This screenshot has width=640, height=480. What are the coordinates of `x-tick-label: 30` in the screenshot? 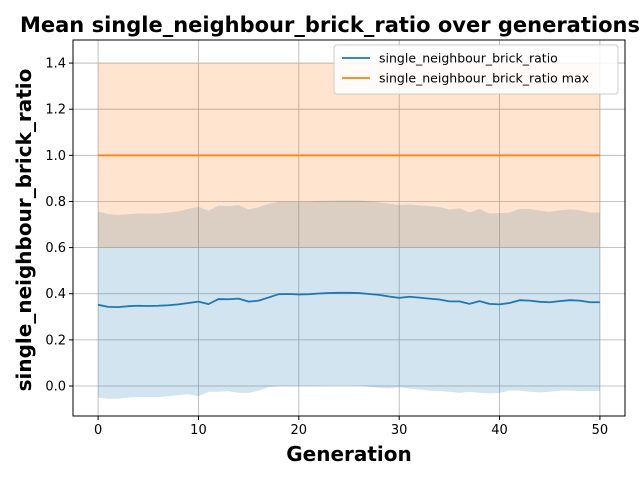 It's located at (399, 430).